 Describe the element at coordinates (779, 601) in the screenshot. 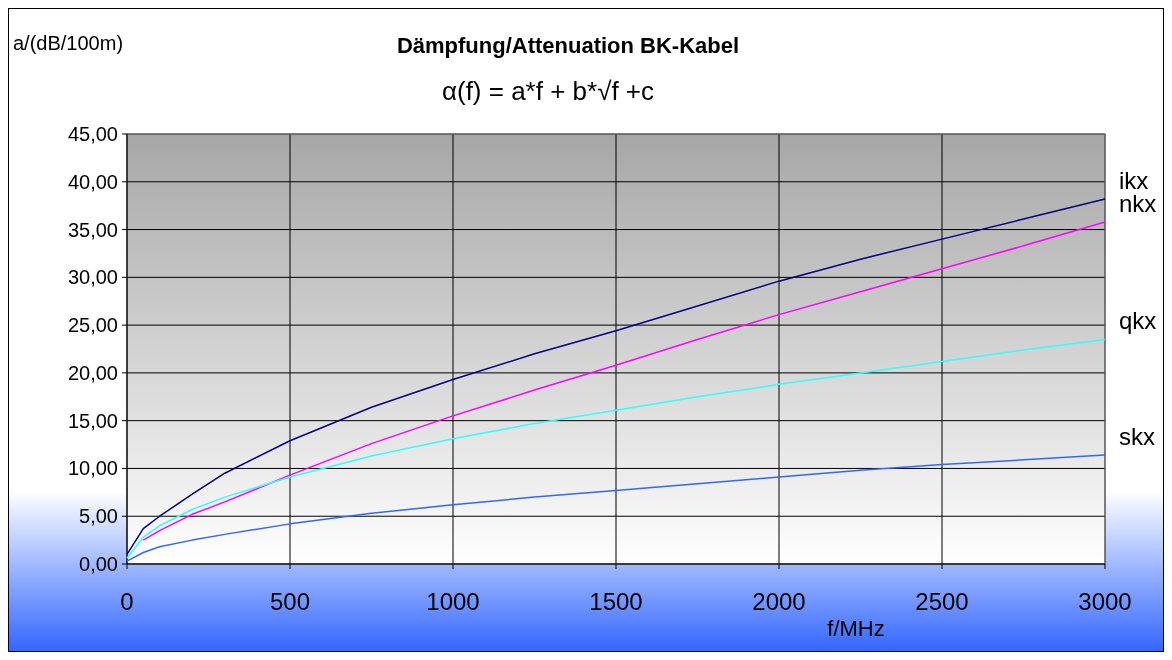

I see `x-tick-label: 2000` at that location.